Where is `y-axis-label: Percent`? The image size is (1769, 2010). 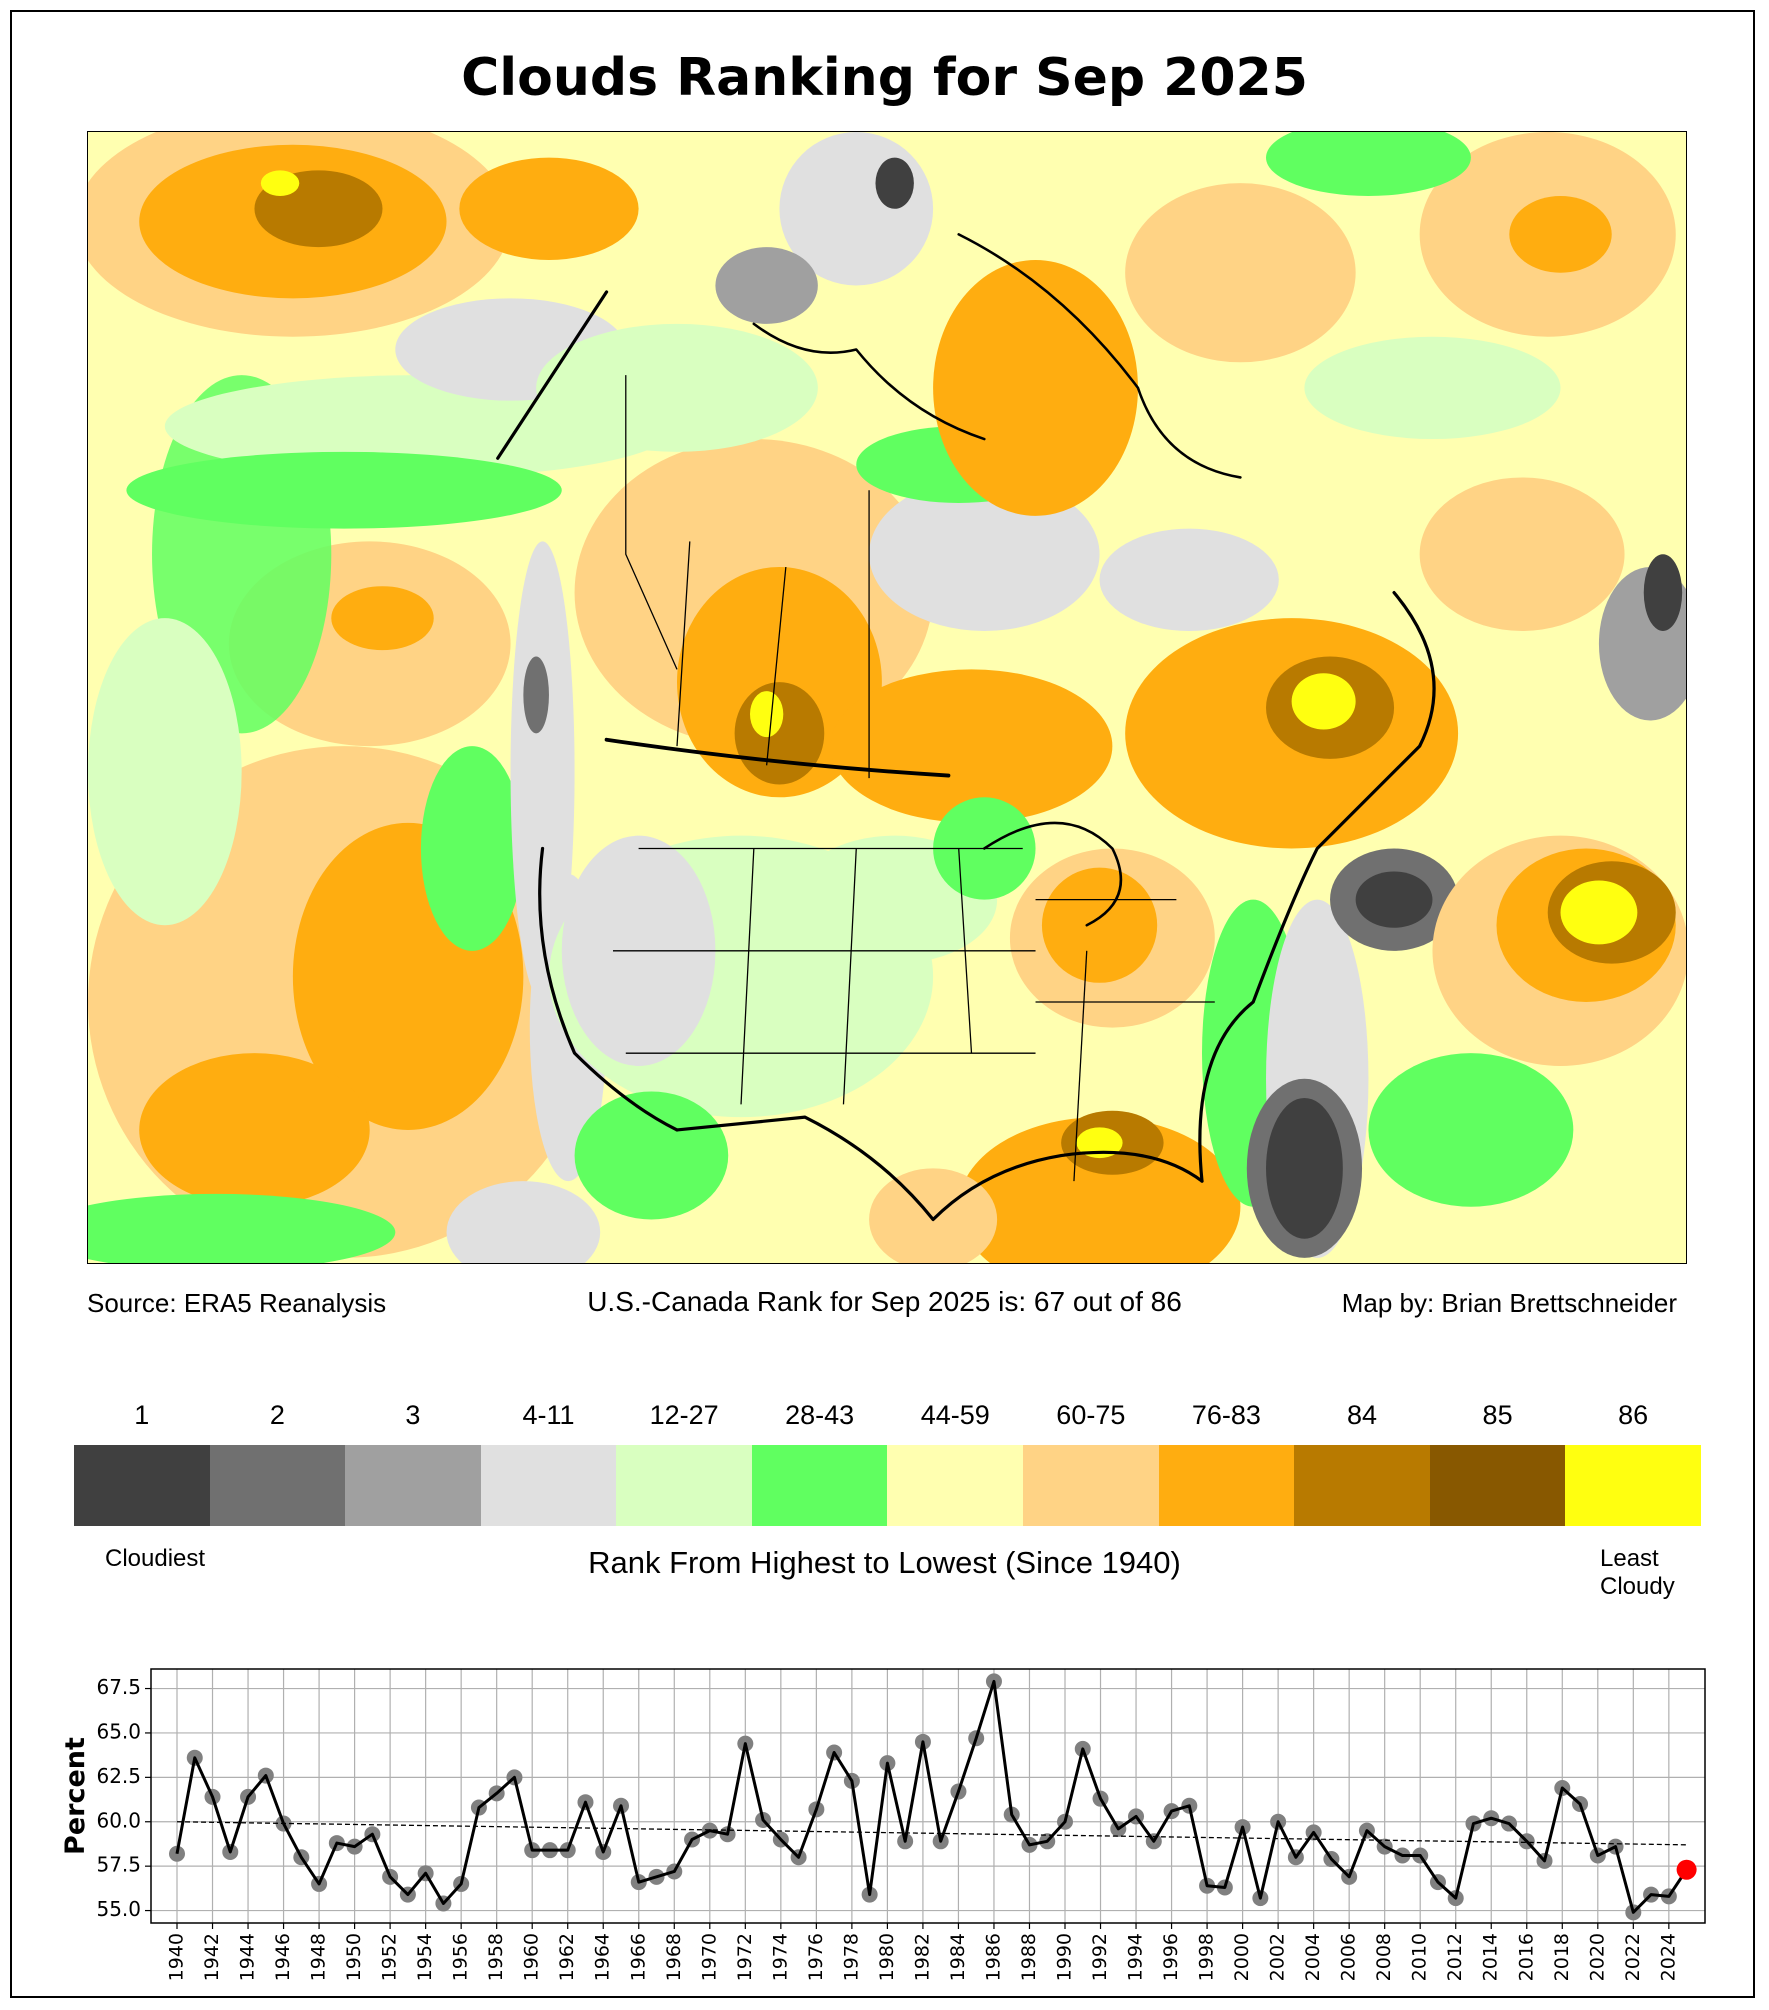 y-axis-label: Percent is located at coordinates (75, 1796).